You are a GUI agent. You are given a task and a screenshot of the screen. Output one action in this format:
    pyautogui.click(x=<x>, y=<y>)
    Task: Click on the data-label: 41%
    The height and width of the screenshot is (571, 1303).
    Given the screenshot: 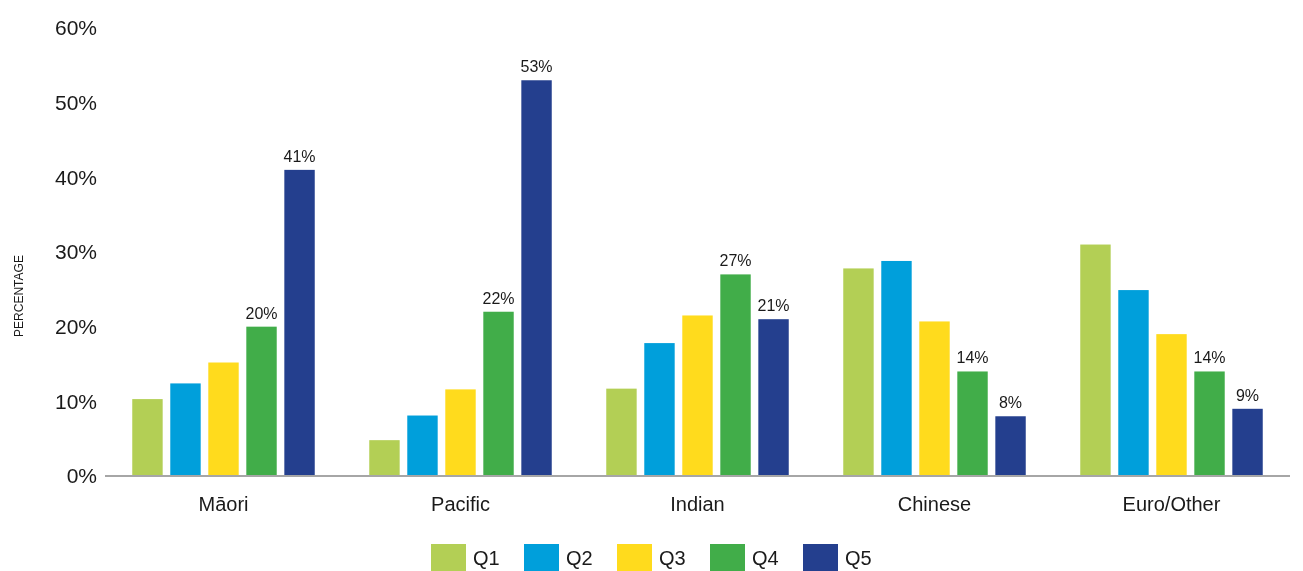 What is the action you would take?
    pyautogui.click(x=299, y=156)
    